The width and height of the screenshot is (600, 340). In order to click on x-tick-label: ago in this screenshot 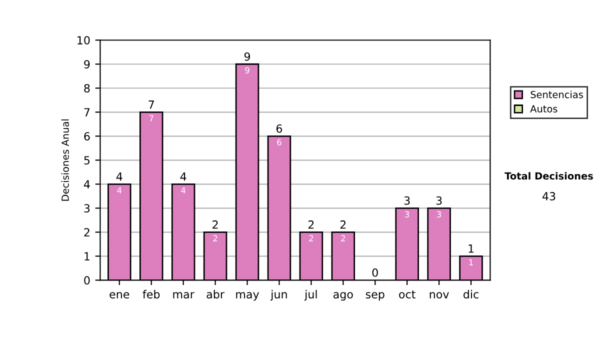, I will do `click(343, 296)`.